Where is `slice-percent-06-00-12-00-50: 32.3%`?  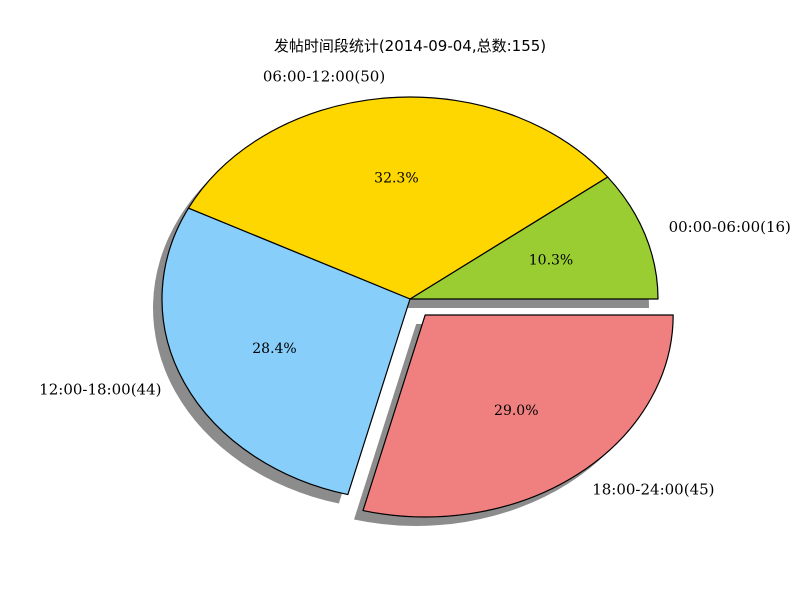 slice-percent-06-00-12-00-50: 32.3% is located at coordinates (396, 178).